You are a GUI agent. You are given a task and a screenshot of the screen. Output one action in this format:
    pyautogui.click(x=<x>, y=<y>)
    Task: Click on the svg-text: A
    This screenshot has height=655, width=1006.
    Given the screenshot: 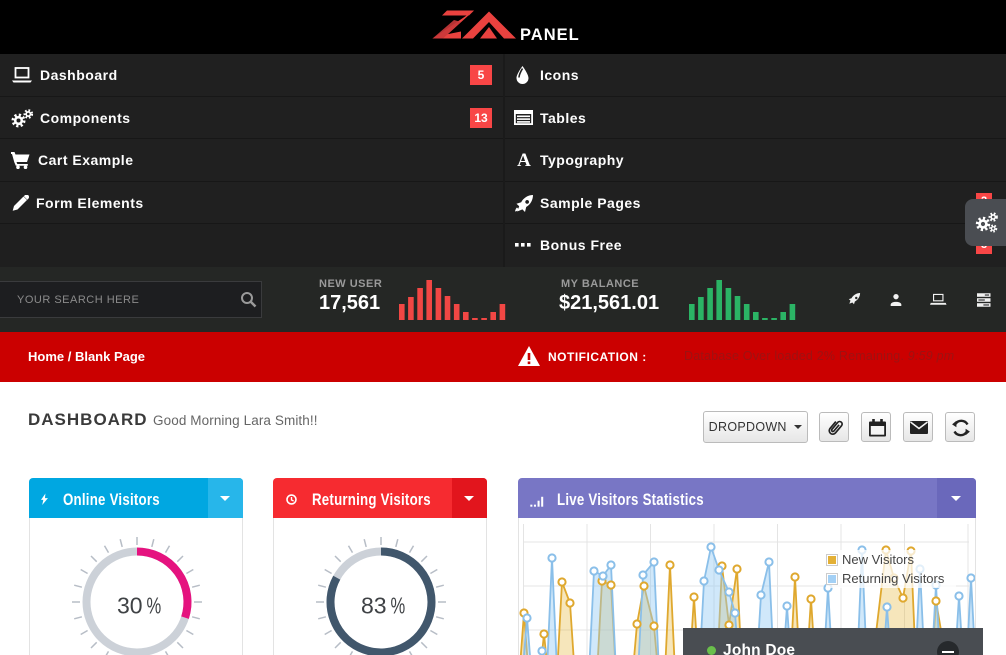 What is the action you would take?
    pyautogui.click(x=524, y=159)
    